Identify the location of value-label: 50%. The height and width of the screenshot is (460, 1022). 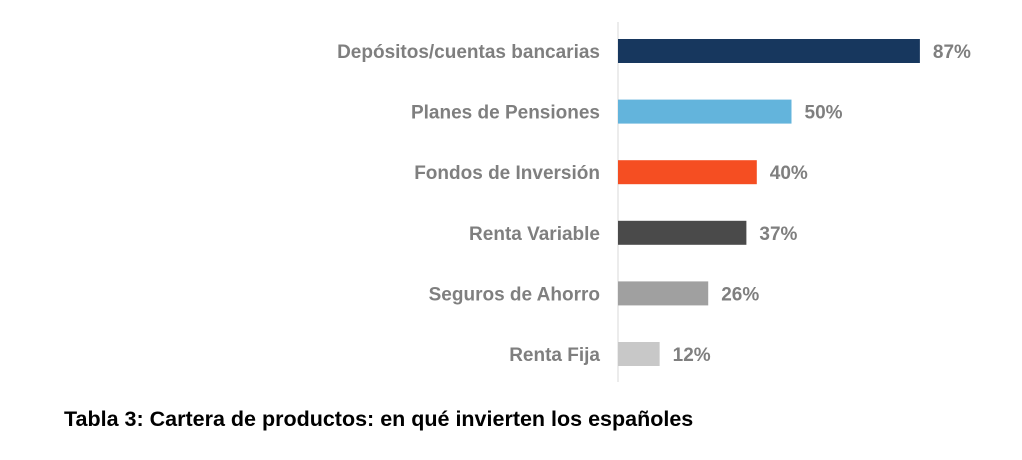
(824, 113).